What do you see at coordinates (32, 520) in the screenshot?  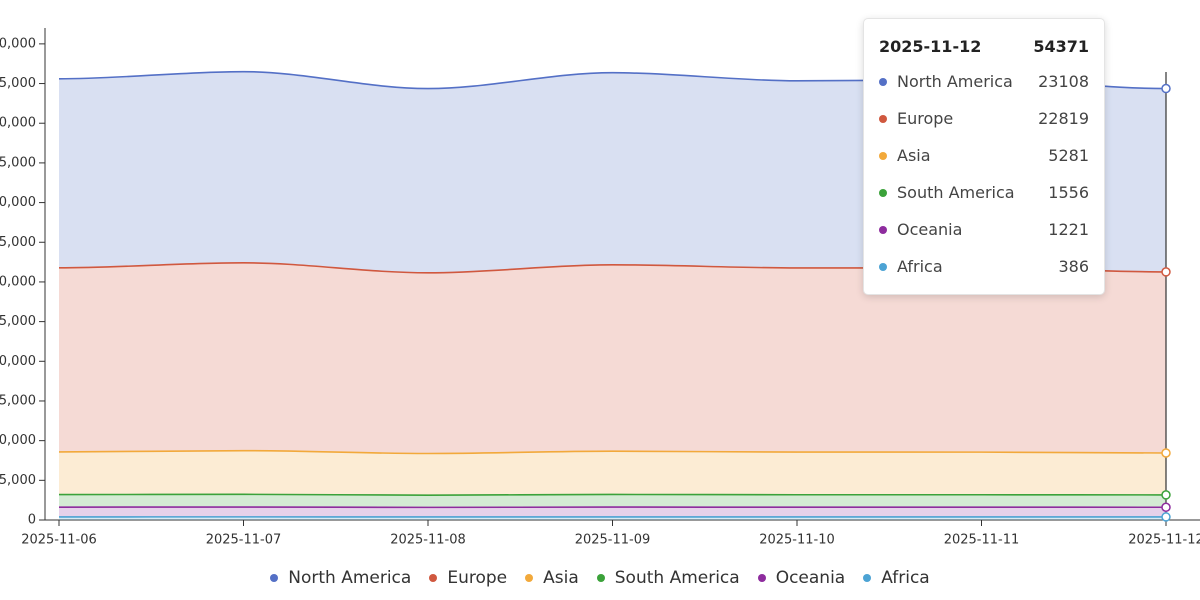 I see `y-tick-label: 0` at bounding box center [32, 520].